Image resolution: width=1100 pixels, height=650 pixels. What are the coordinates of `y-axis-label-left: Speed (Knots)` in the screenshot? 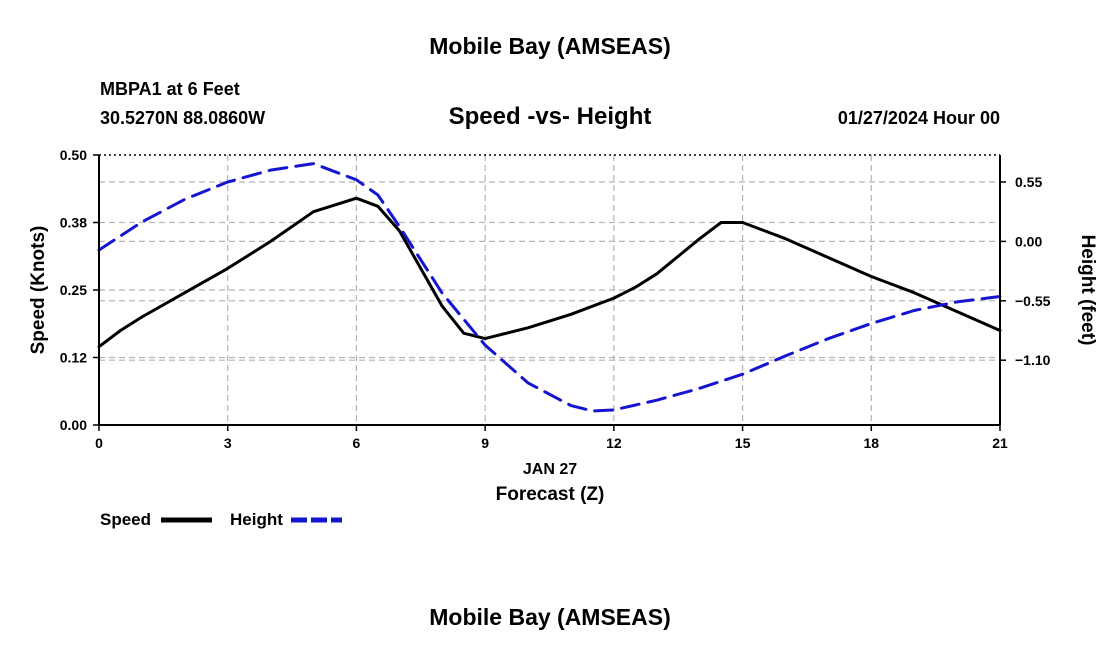 It's located at (38, 290).